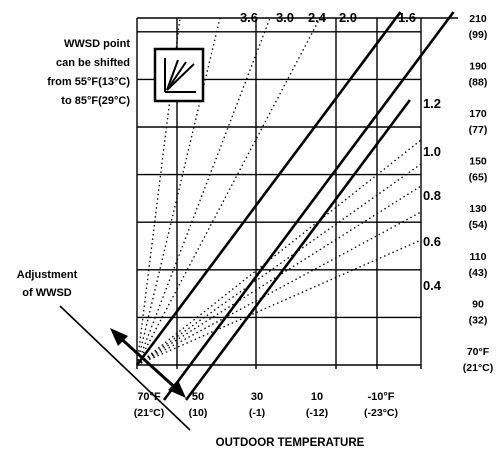 The height and width of the screenshot is (453, 497). I want to click on y-tick-label: 210, so click(478, 19).